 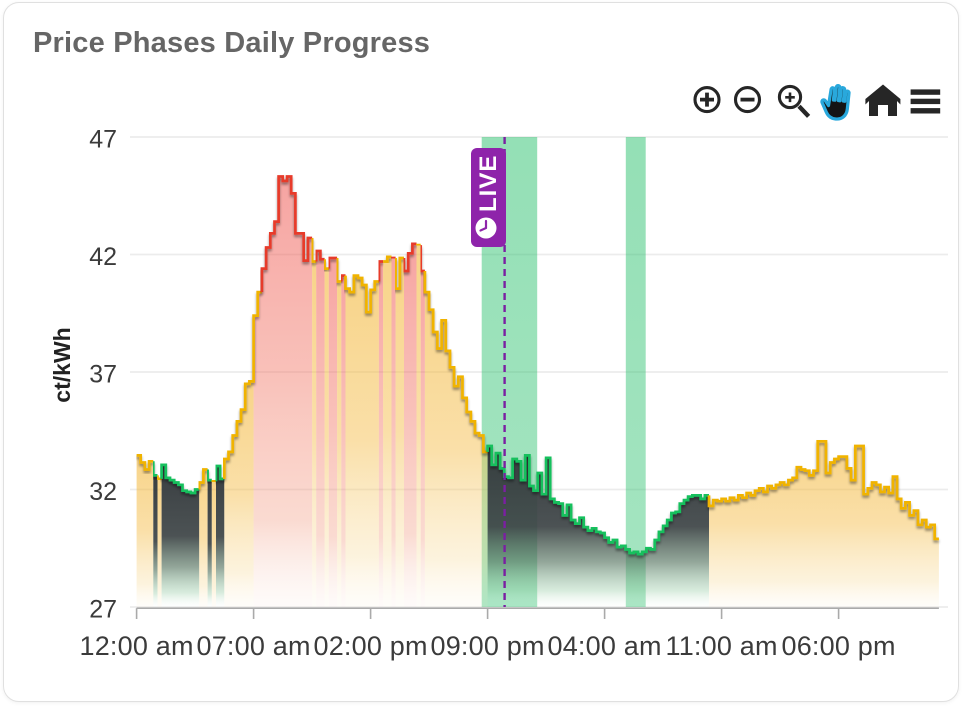 What do you see at coordinates (488, 183) in the screenshot?
I see `svg-text: LIVE` at bounding box center [488, 183].